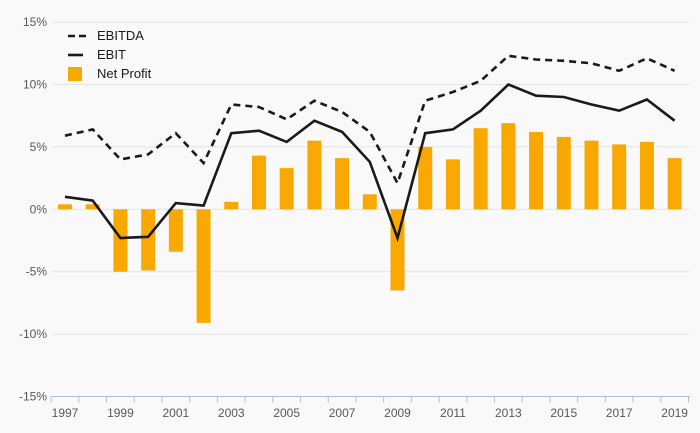 This screenshot has width=700, height=433. Describe the element at coordinates (563, 413) in the screenshot. I see `x-axis-label: 2015` at that location.